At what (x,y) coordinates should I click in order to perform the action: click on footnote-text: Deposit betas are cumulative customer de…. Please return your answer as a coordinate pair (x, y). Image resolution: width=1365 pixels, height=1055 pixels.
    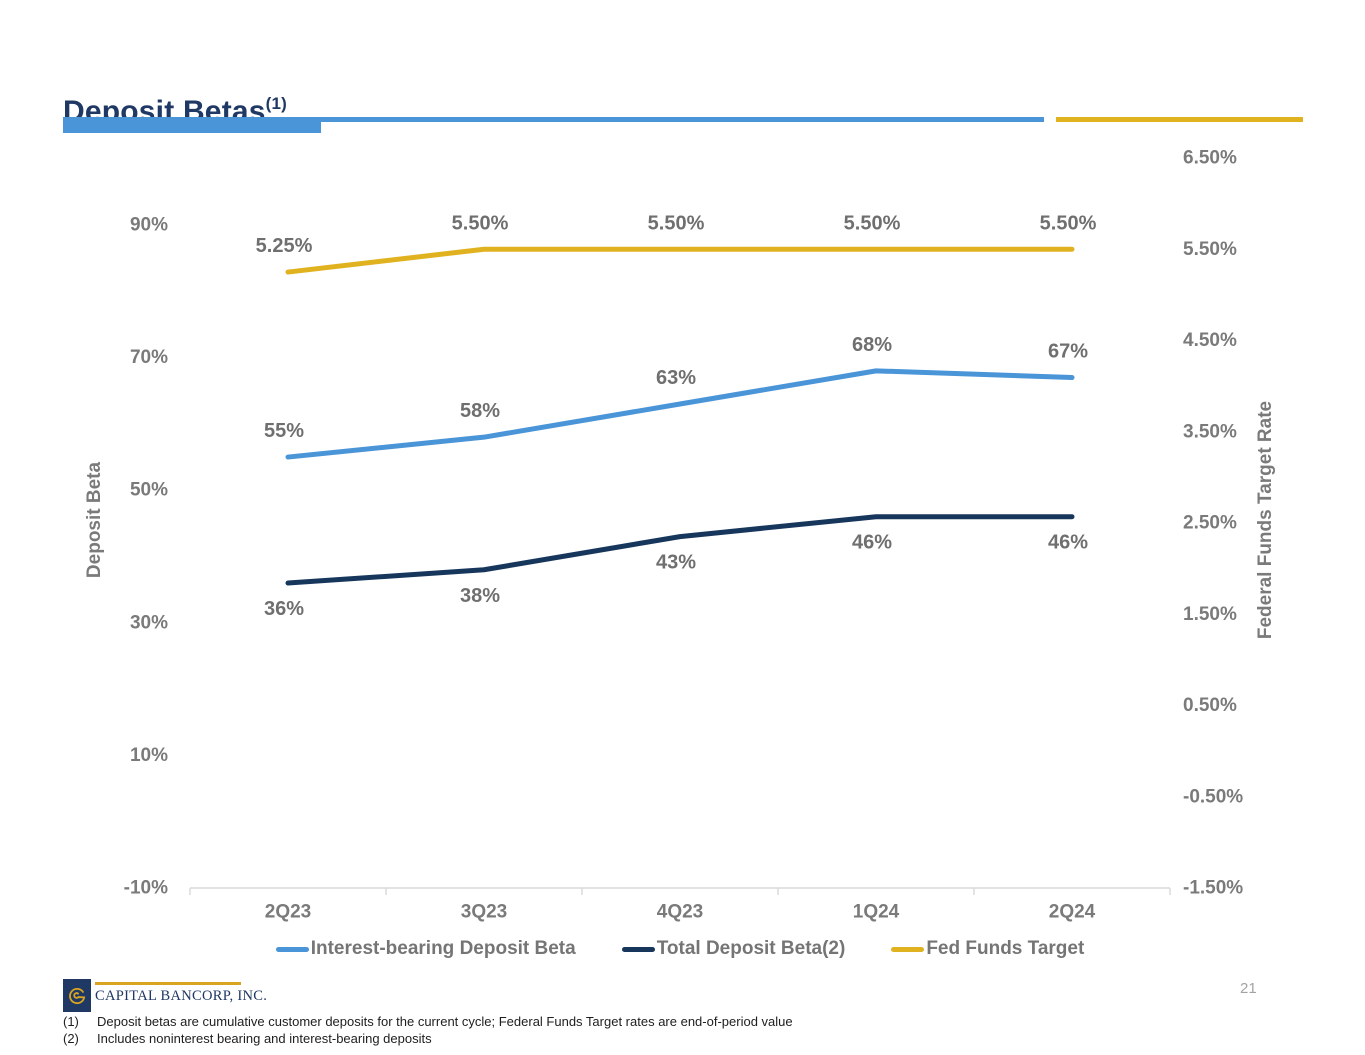
    Looking at the image, I should click on (445, 1021).